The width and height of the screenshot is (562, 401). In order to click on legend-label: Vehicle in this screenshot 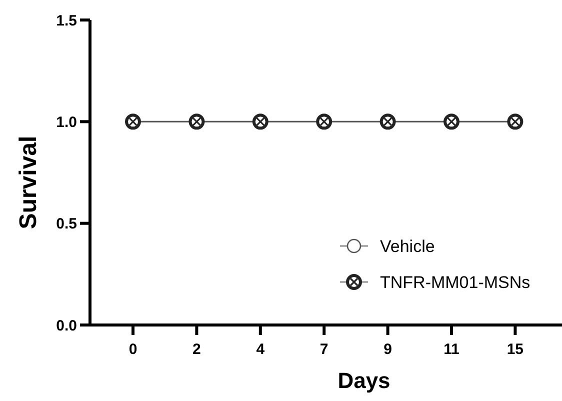, I will do `click(407, 246)`.